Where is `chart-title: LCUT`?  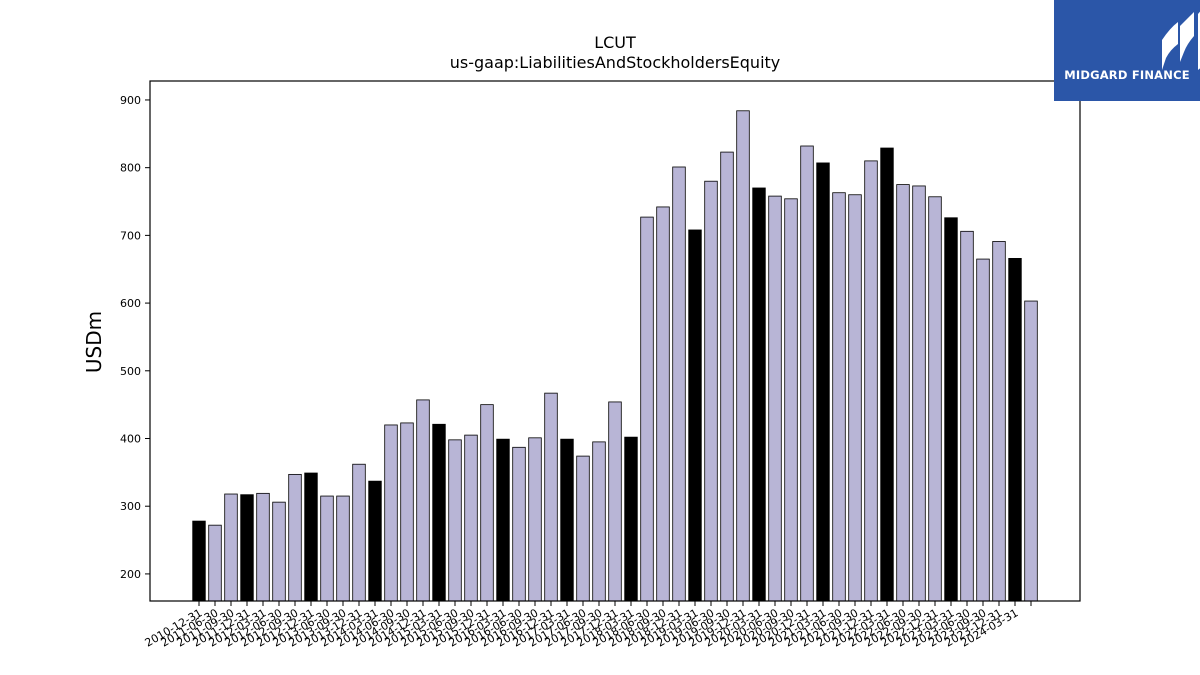 chart-title: LCUT is located at coordinates (615, 42).